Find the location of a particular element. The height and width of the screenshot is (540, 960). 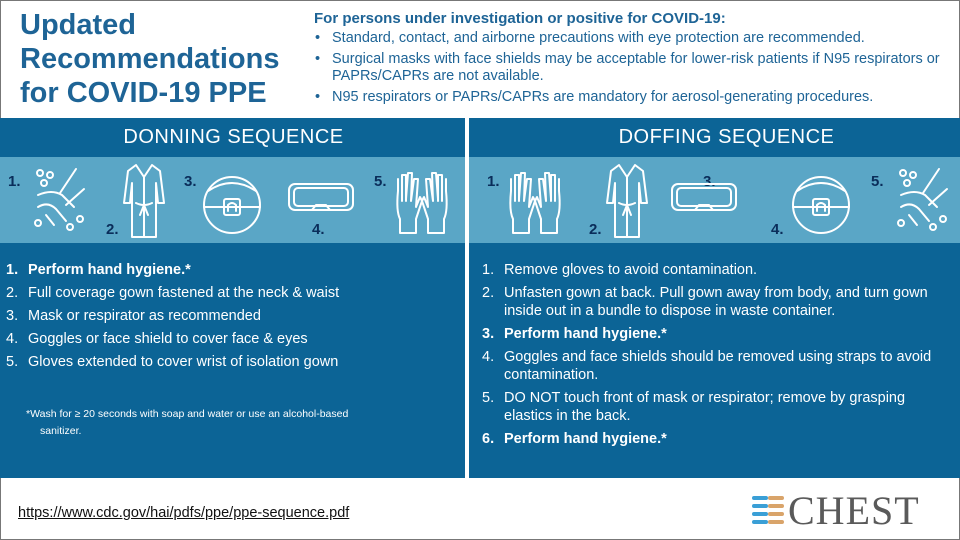

step-number: 6. is located at coordinates (488, 439).